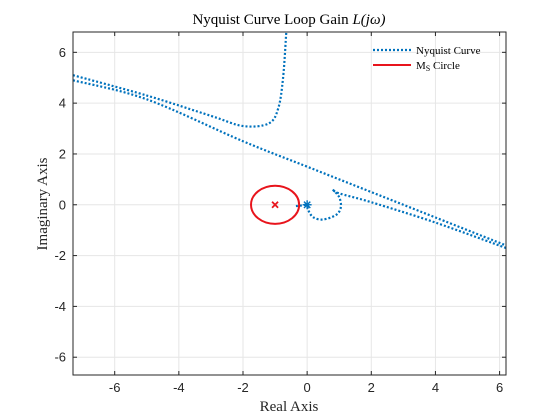 This screenshot has height=420, width=560. Describe the element at coordinates (307, 387) in the screenshot. I see `x-tick-label: 0` at that location.